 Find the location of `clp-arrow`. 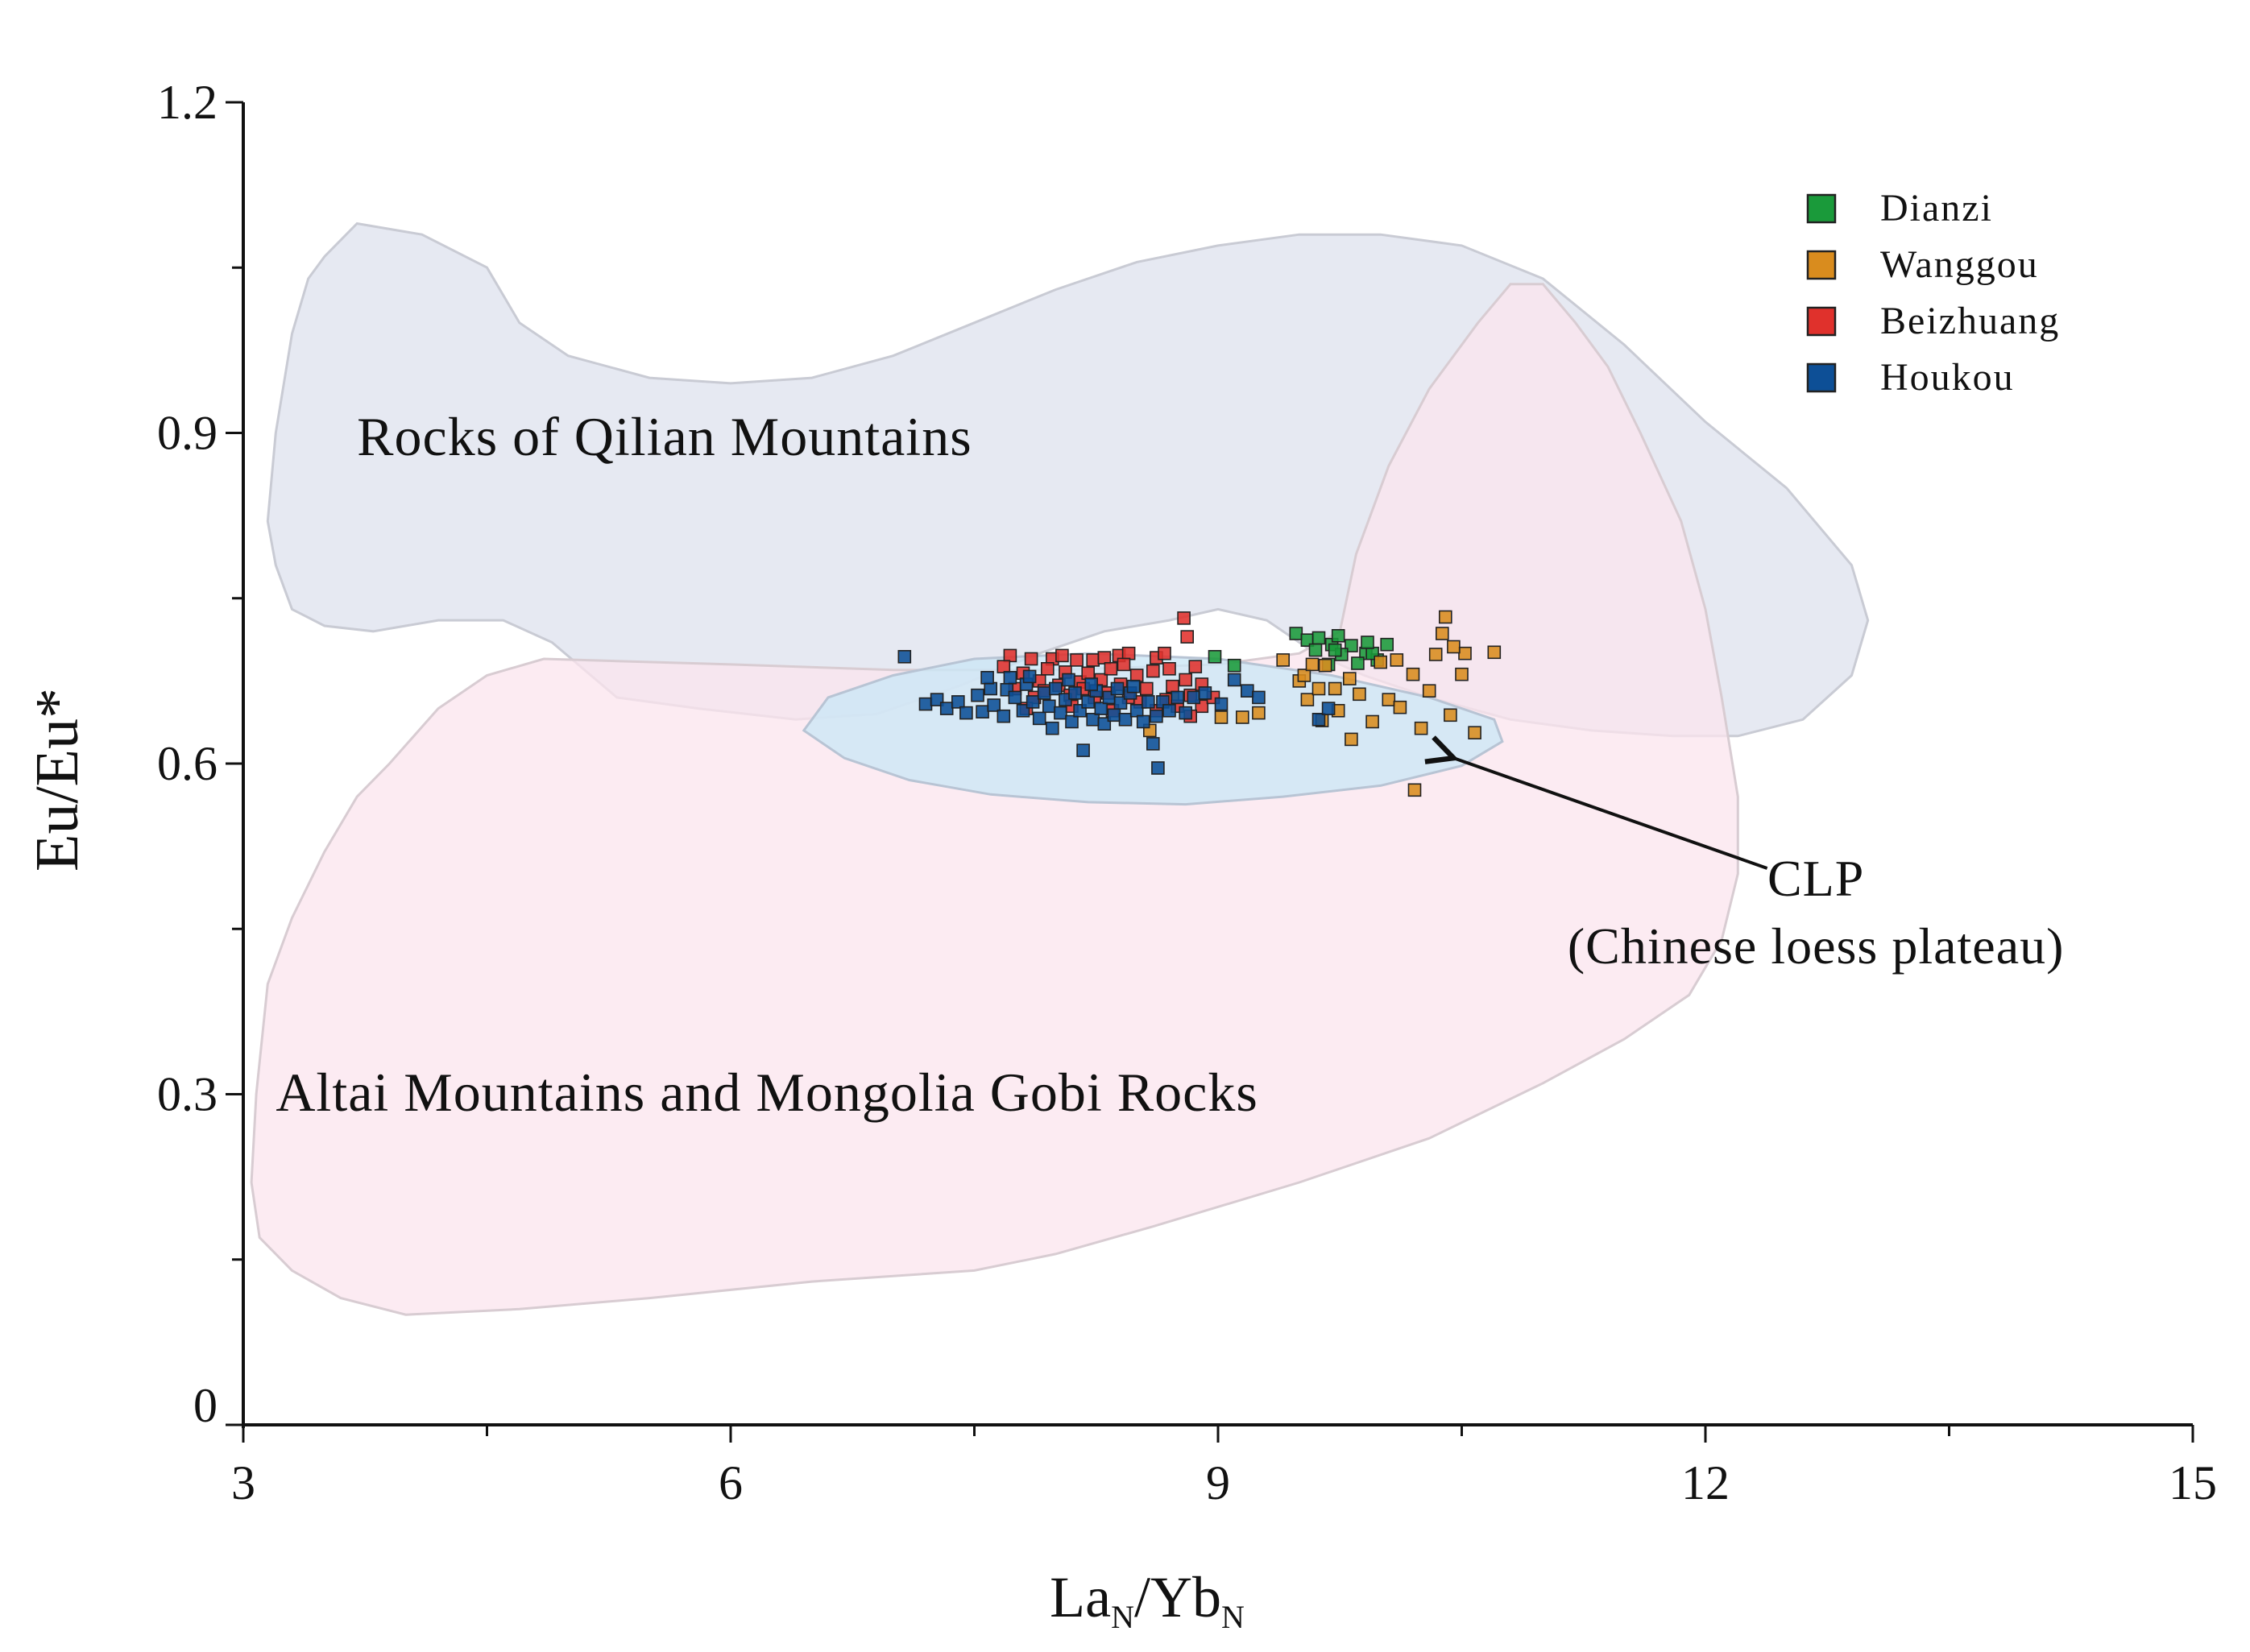

clp-arrow is located at coordinates (1610, 814).